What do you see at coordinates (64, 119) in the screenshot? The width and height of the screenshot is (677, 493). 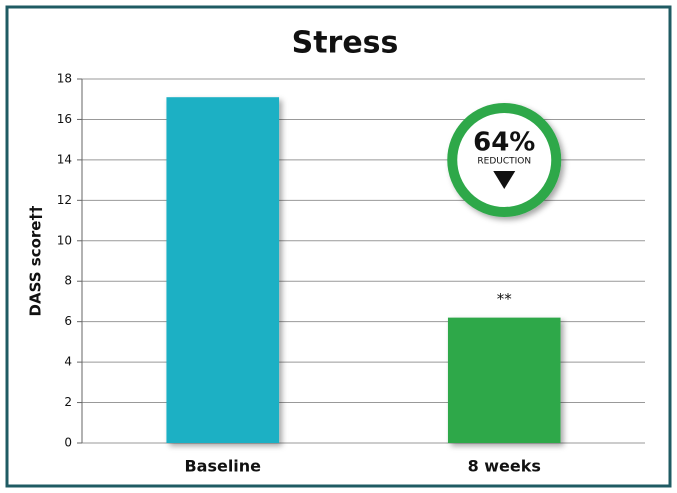 I see `y-tick-label: 16` at bounding box center [64, 119].